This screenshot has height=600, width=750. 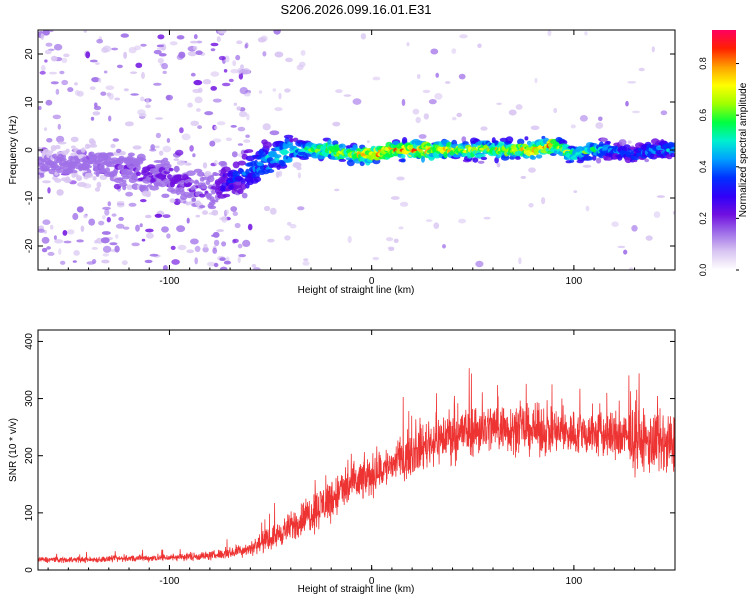 I want to click on spectrogram-xtick-label: -100, so click(x=169, y=281).